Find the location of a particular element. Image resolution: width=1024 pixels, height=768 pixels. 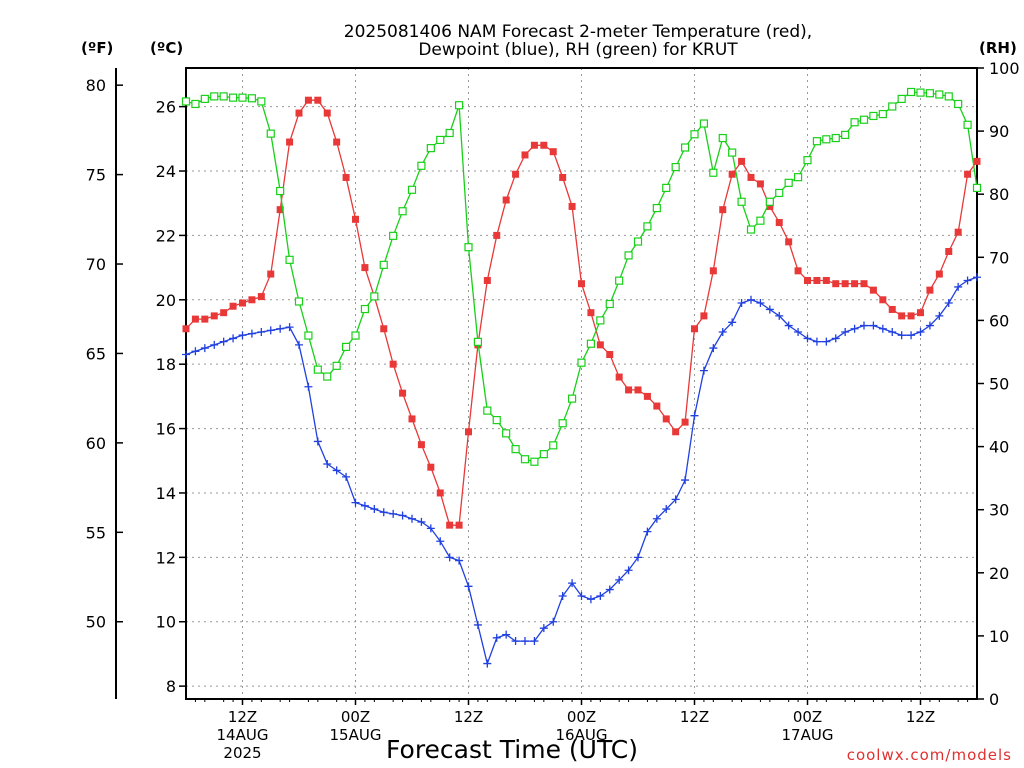

fahrenheit-tick-label: 55 is located at coordinates (96, 532).